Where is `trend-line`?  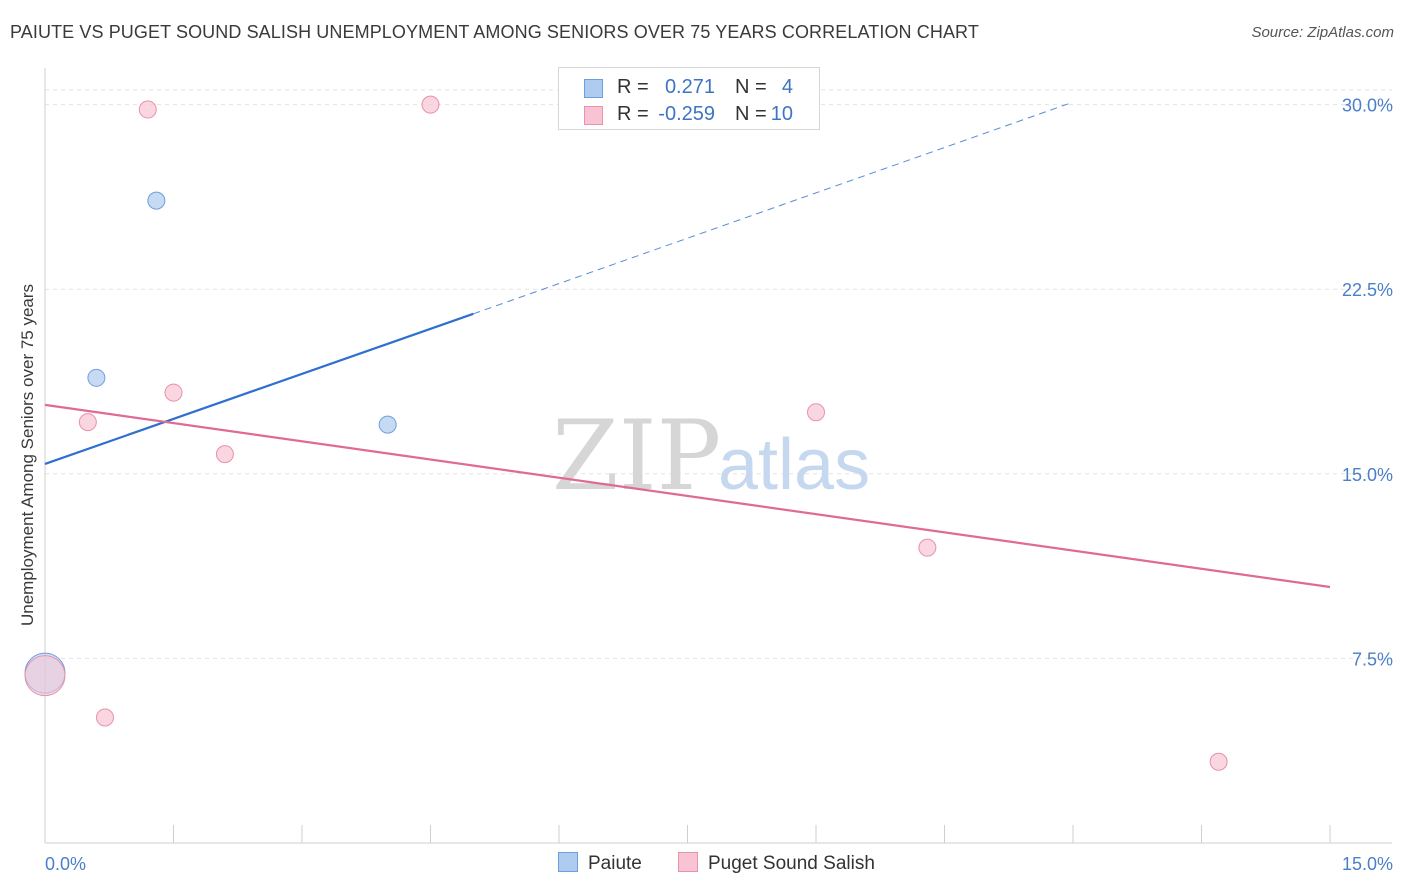
trend-line is located at coordinates (259, 388).